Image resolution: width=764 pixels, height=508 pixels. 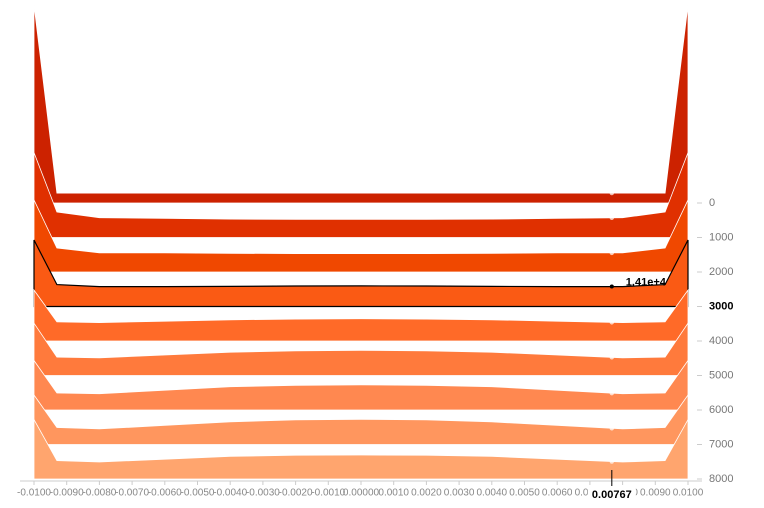 What do you see at coordinates (721, 479) in the screenshot?
I see `y-tick-label: 8000` at bounding box center [721, 479].